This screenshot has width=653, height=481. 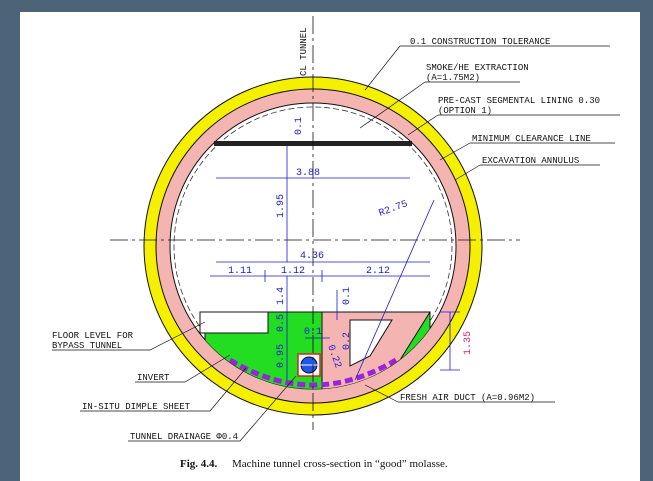 What do you see at coordinates (531, 139) in the screenshot?
I see `label: MINIMUM CLEARANCE LINE` at bounding box center [531, 139].